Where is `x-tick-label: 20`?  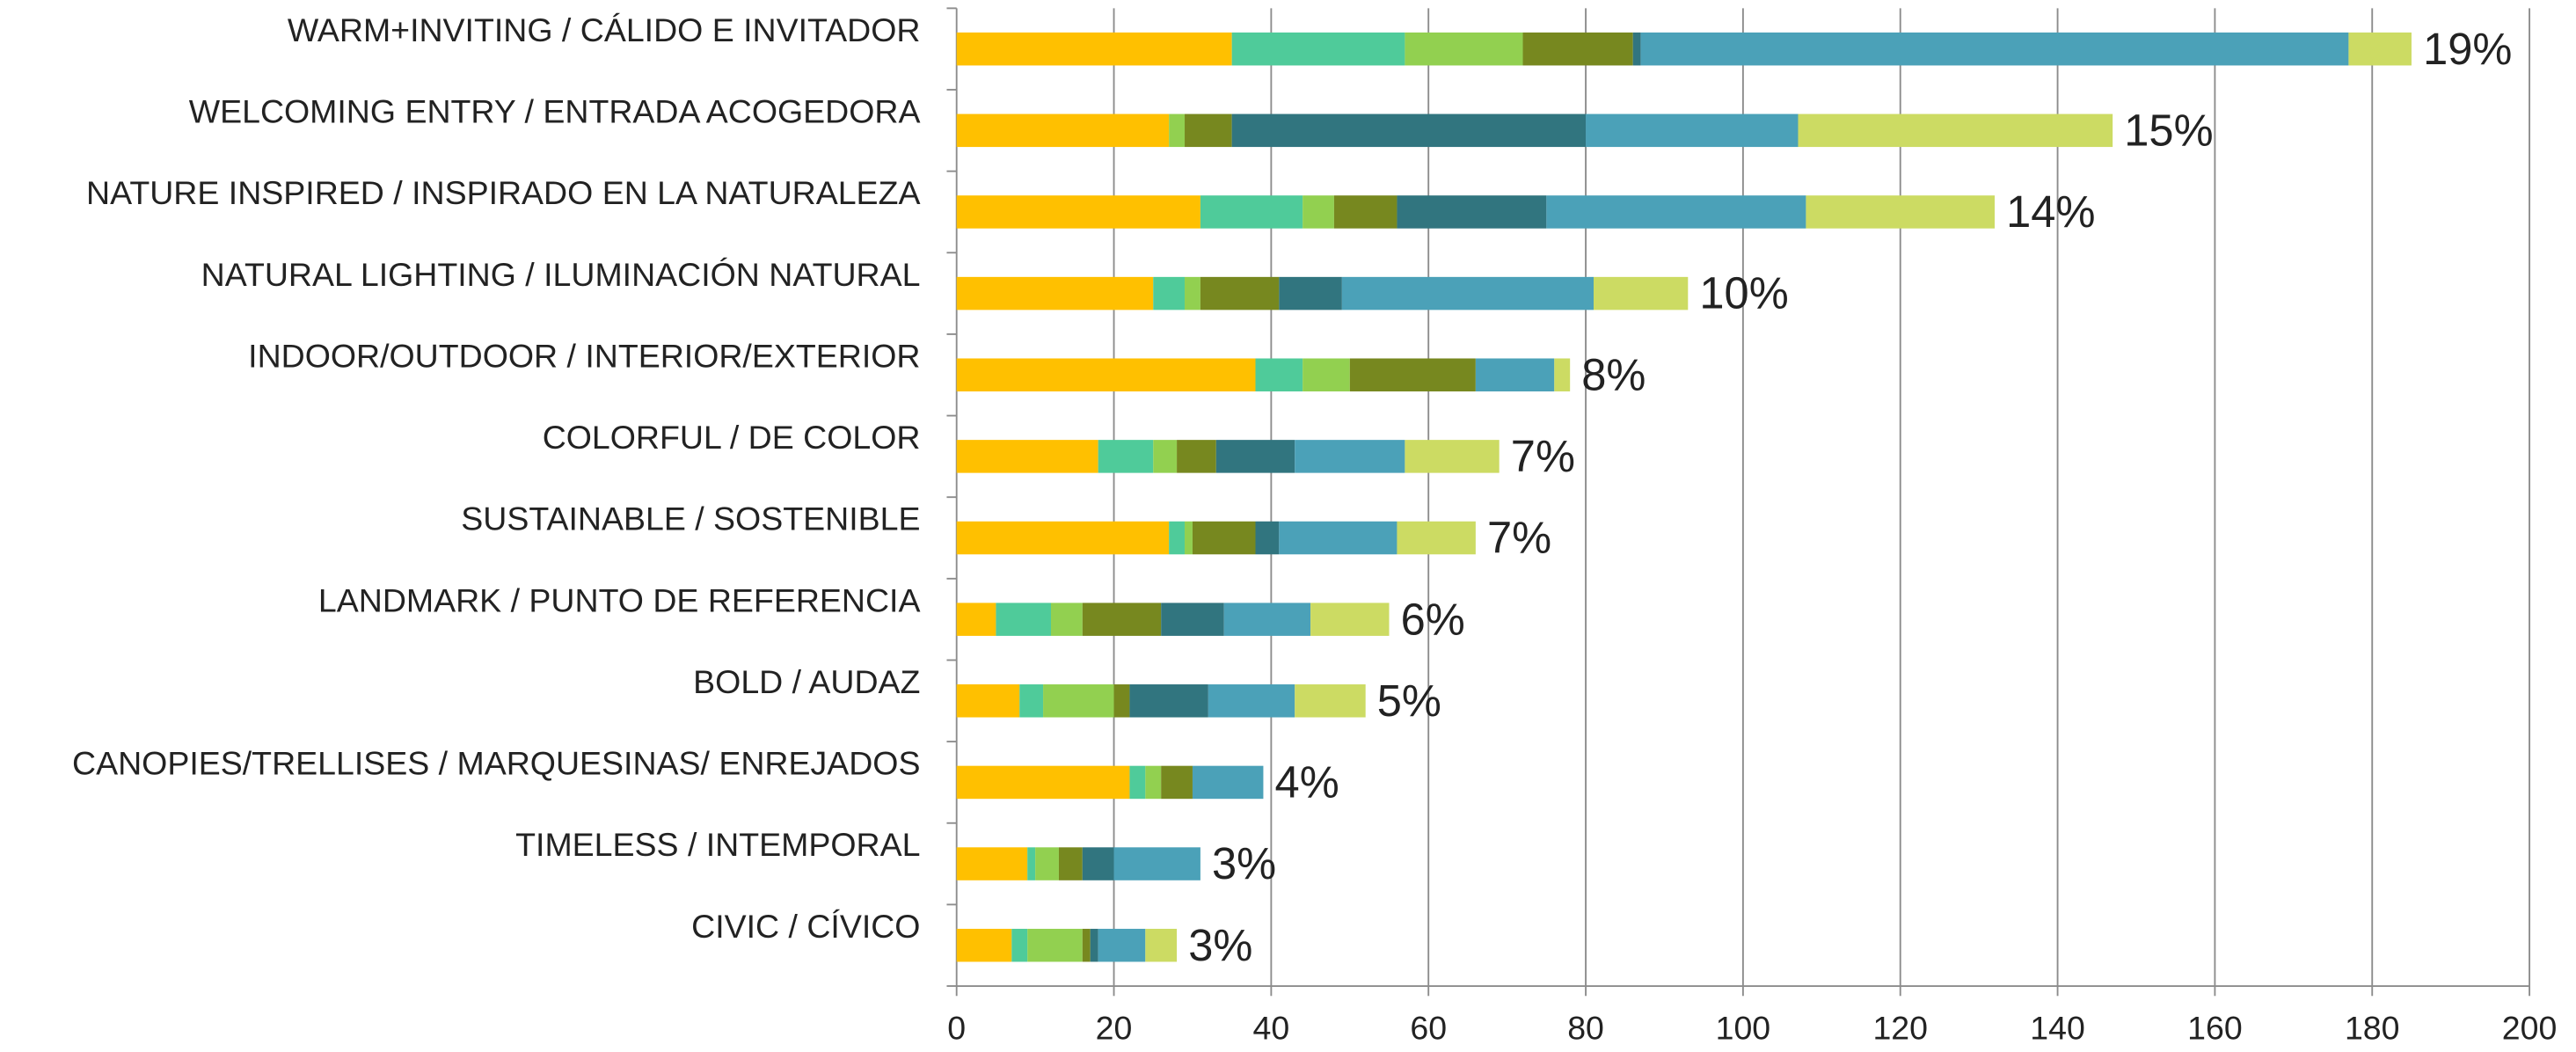 x-tick-label: 20 is located at coordinates (1114, 1028).